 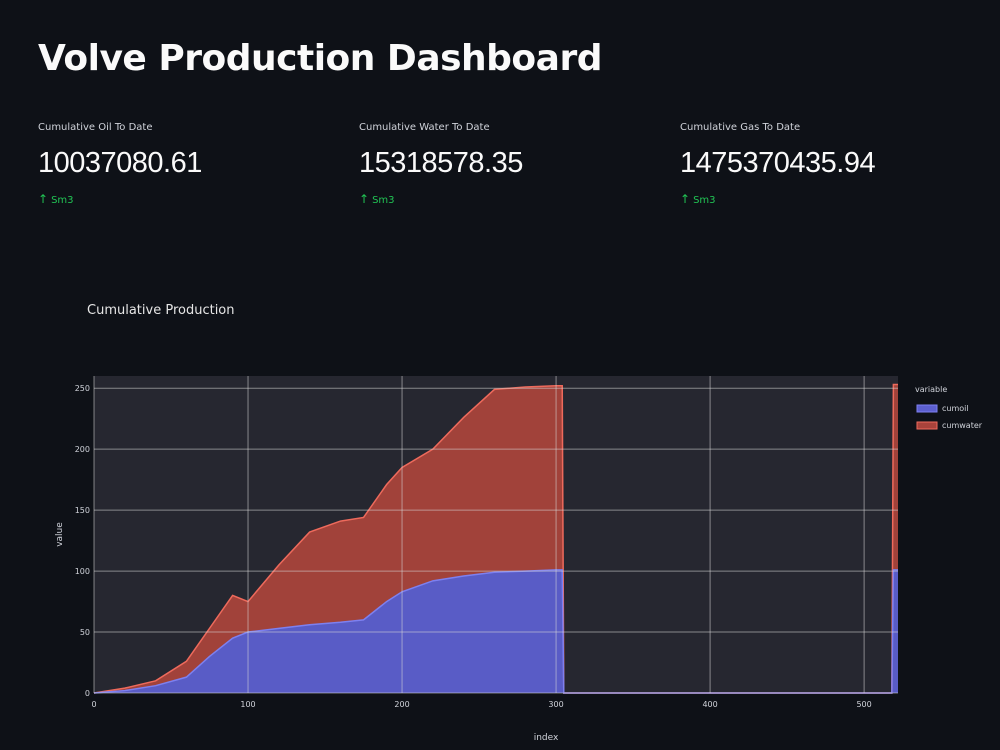 I want to click on x-tick-label: 0, so click(x=93, y=704).